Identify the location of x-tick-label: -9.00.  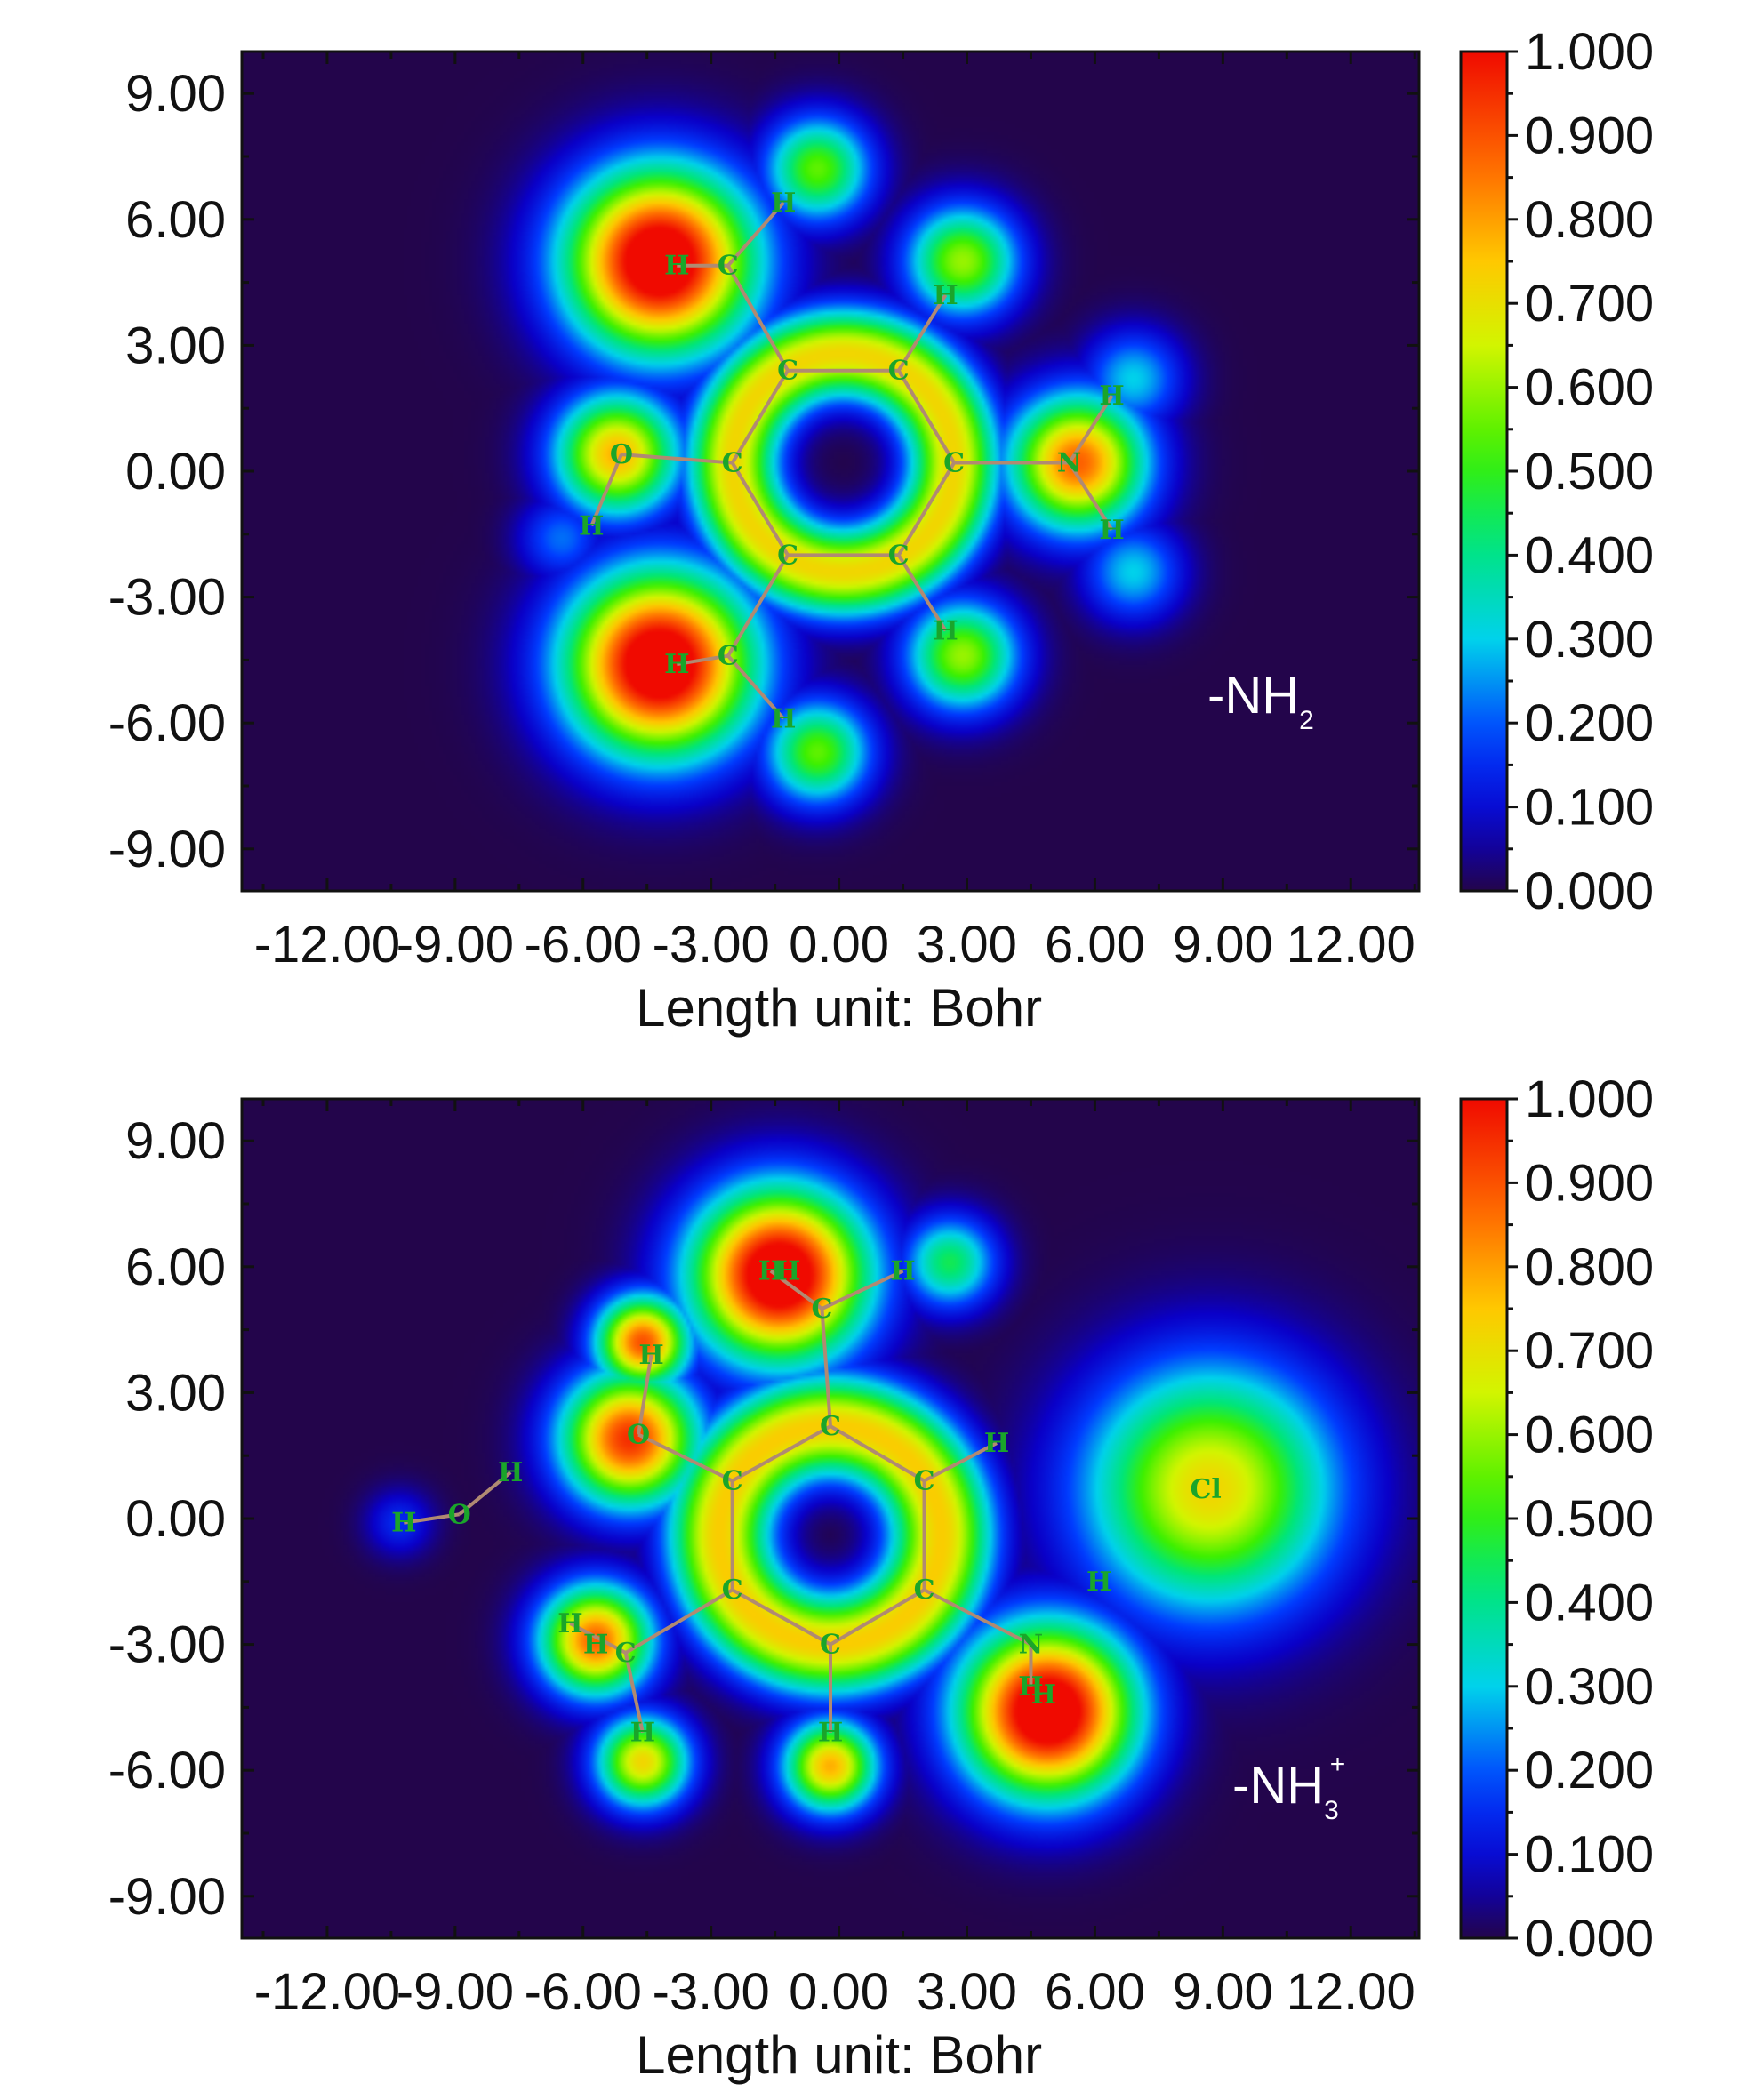
(456, 1992).